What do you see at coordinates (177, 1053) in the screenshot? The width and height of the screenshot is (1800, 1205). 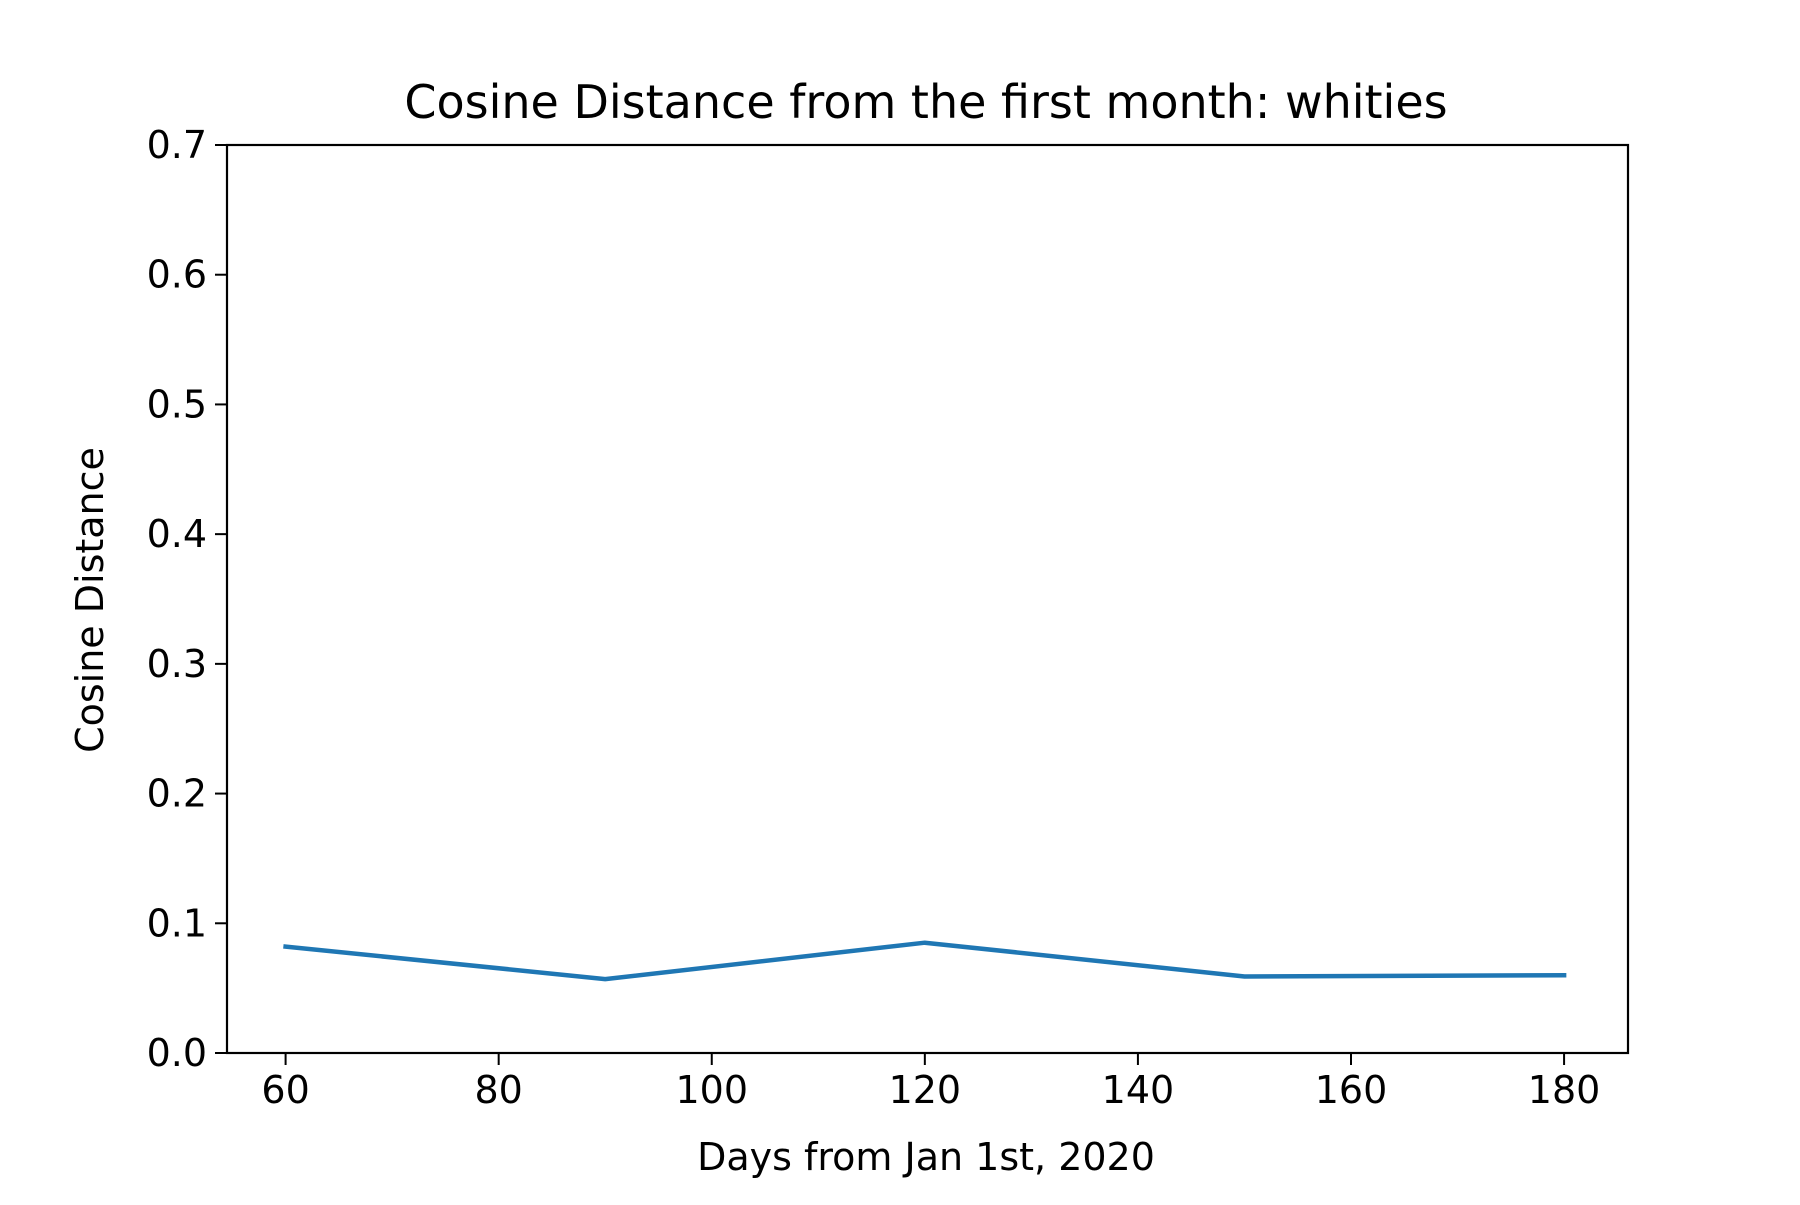 I see `y-tick-label: 0.0` at bounding box center [177, 1053].